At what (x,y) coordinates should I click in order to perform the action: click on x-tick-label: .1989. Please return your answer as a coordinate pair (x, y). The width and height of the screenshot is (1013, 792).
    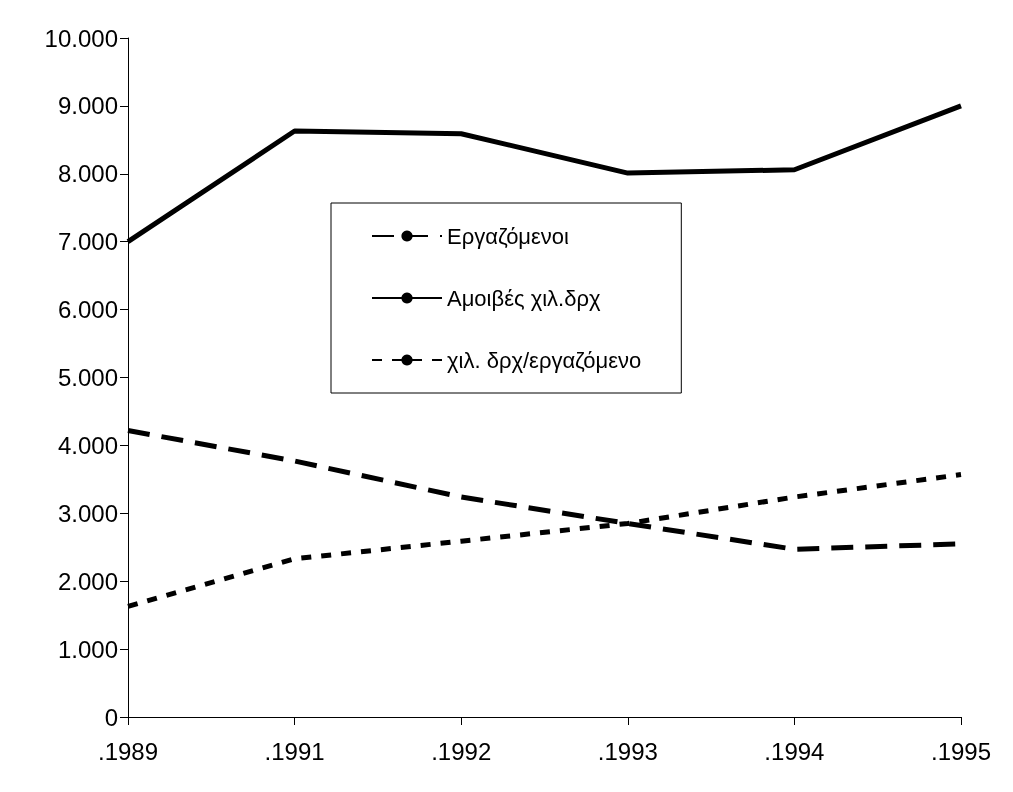
    Looking at the image, I should click on (128, 751).